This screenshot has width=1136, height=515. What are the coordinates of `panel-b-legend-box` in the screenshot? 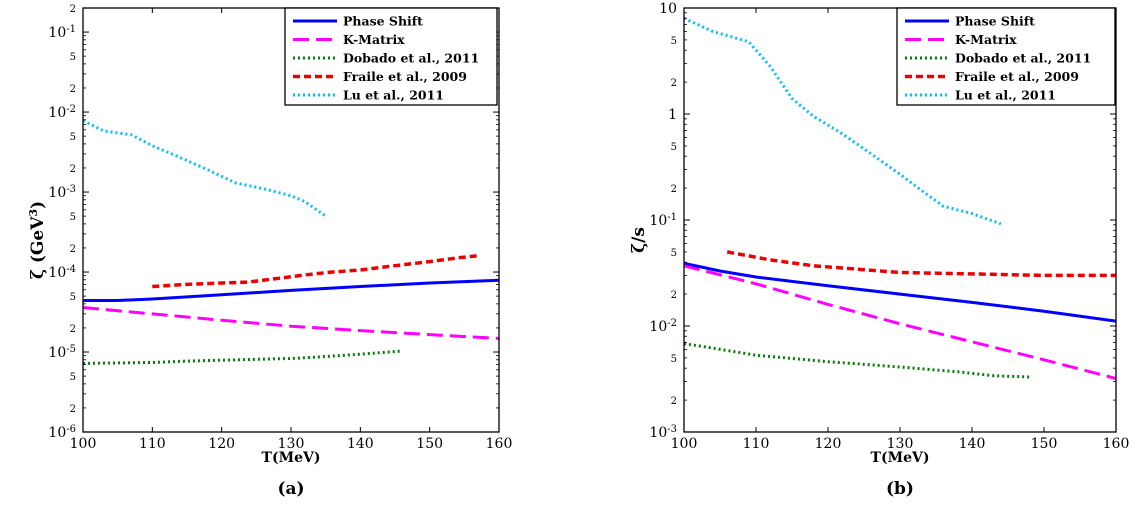 It's located at (1006, 56).